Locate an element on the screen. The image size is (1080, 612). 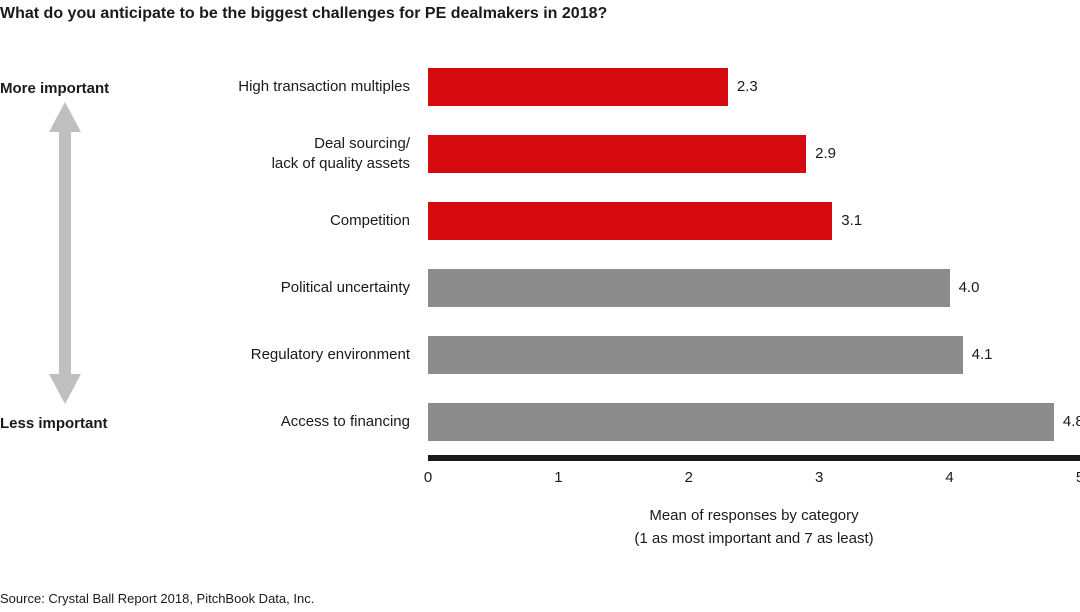
x-tick-label: 2 is located at coordinates (688, 477).